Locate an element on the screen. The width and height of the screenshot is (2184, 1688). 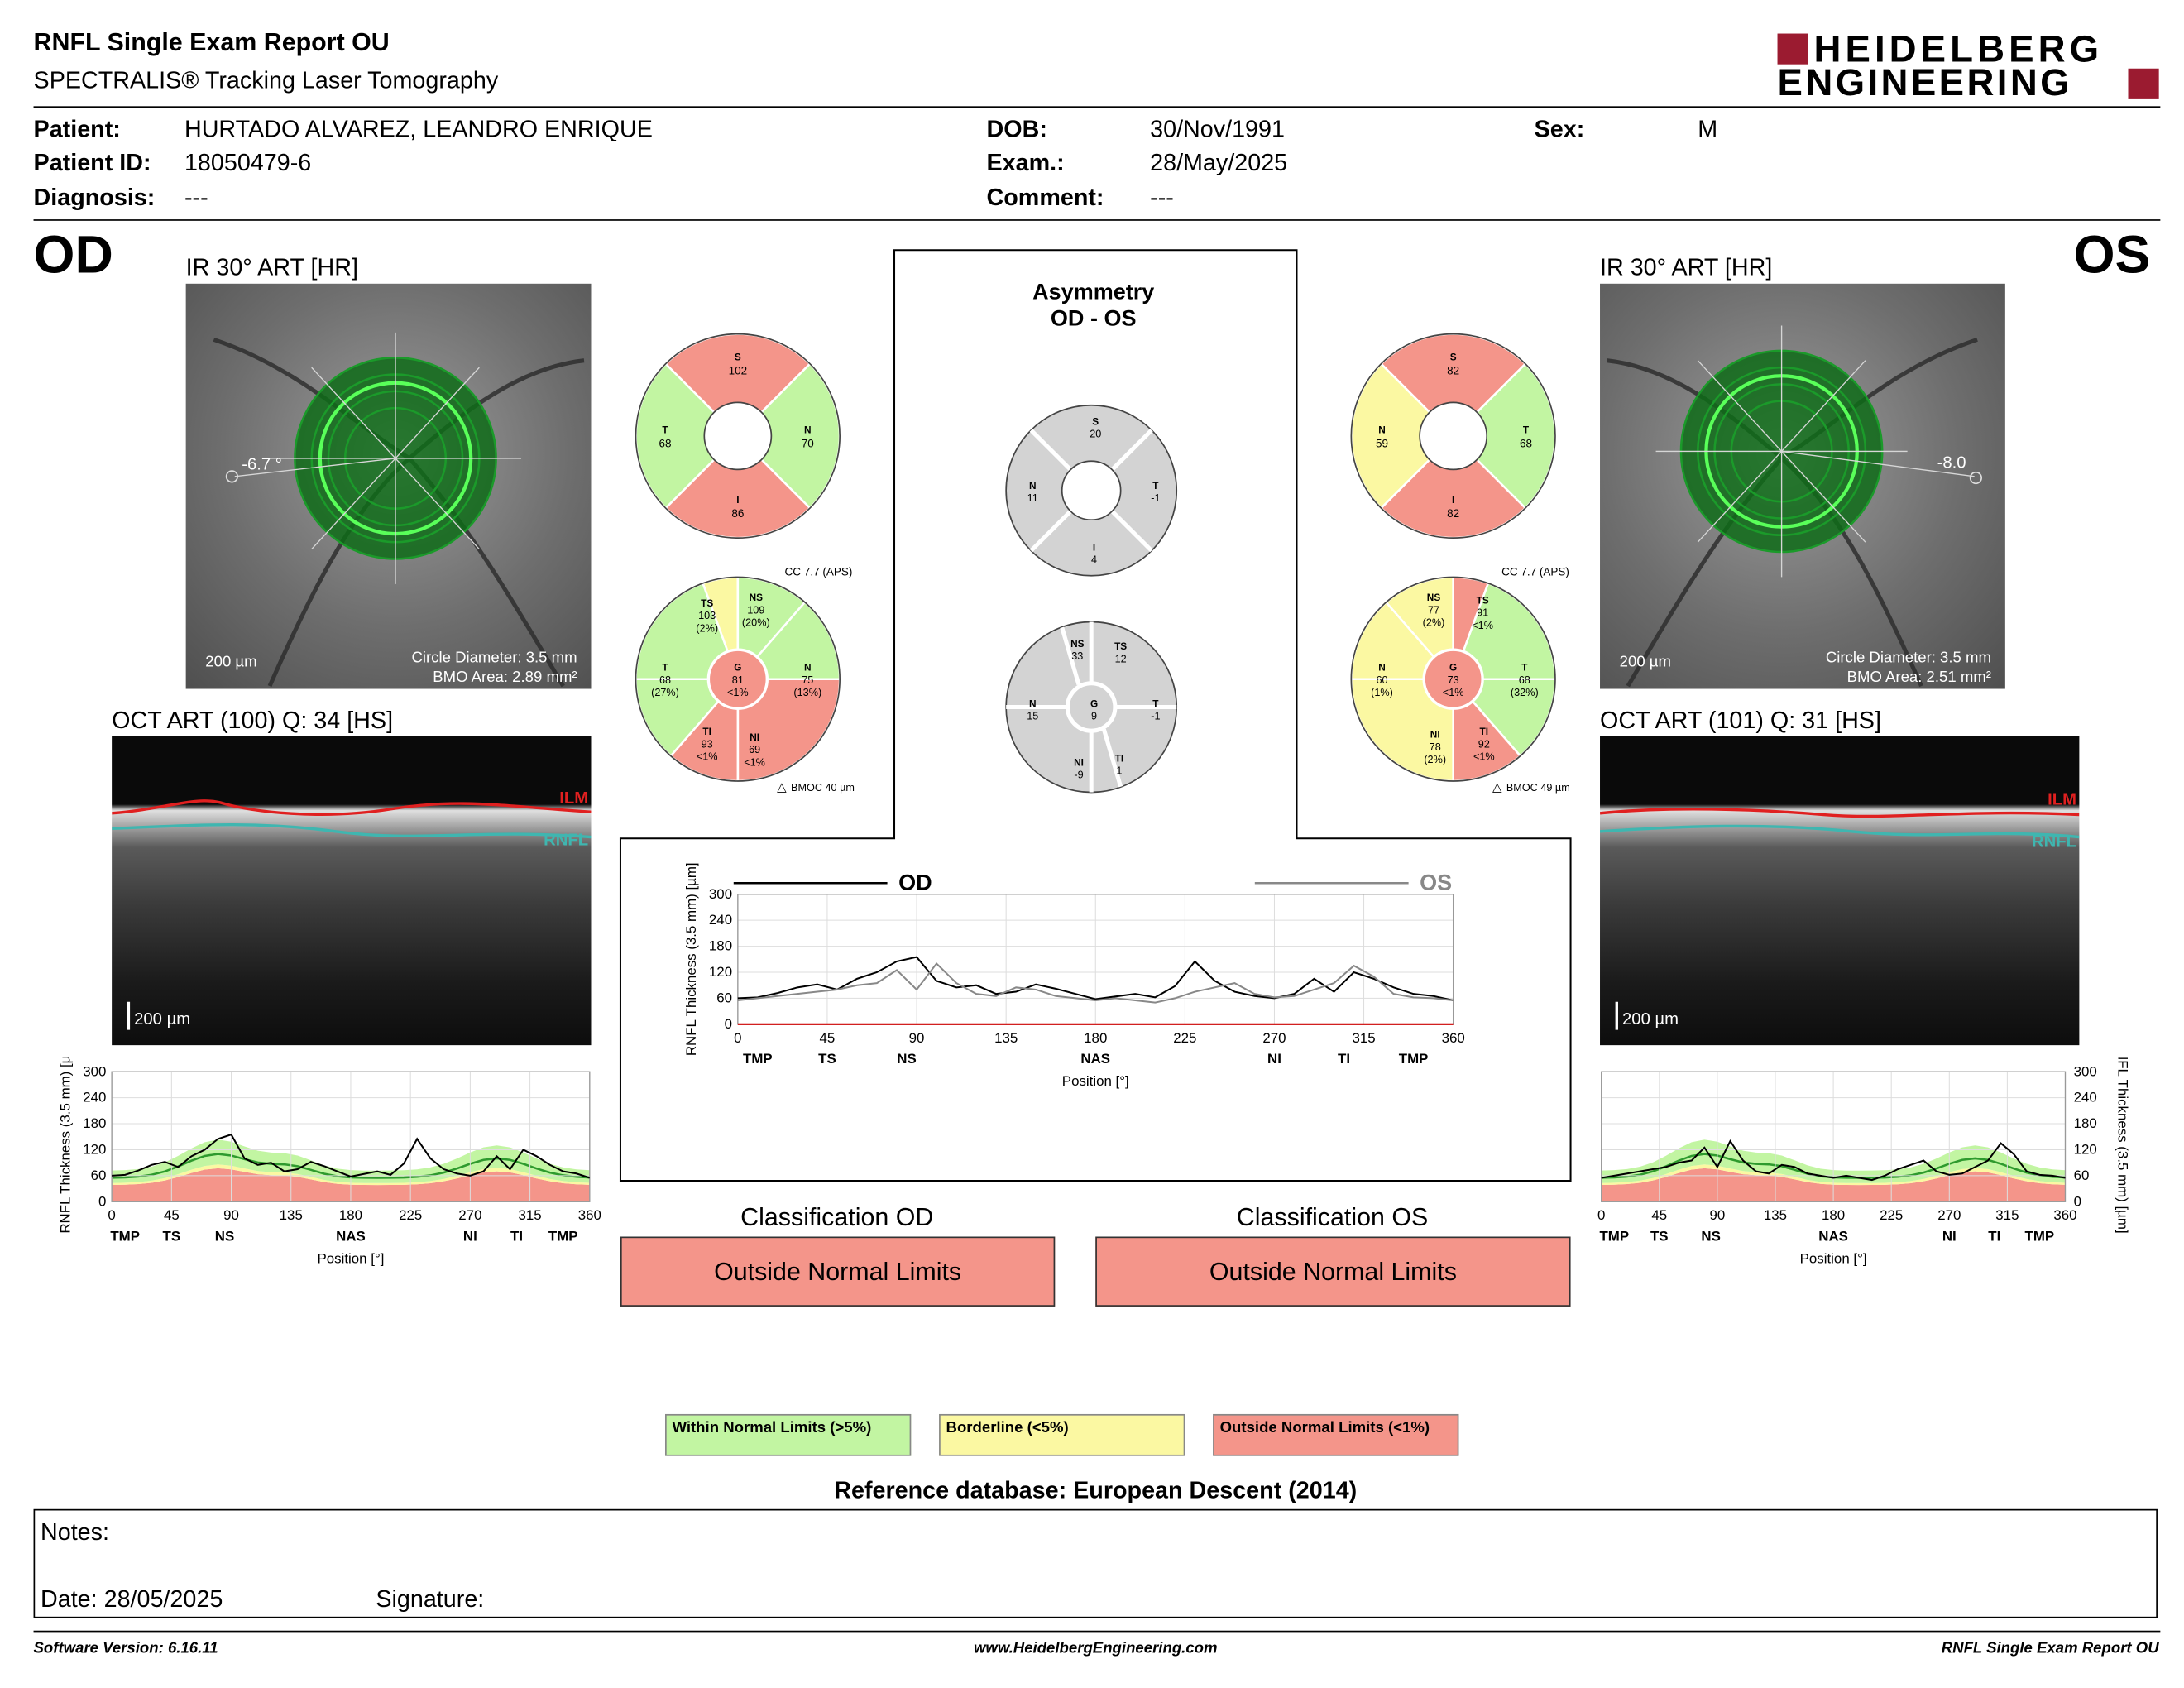
asym-quad-s: 20 is located at coordinates (1095, 434).